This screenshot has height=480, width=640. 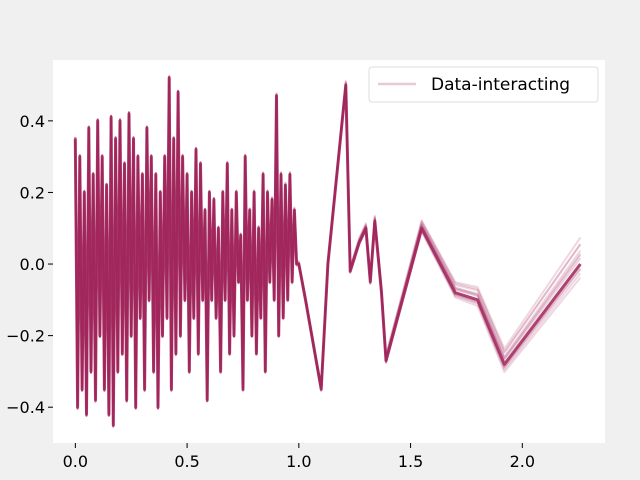 I want to click on x-axis: 0.0 0.5 1.0 1.5 2.0, so click(x=299, y=457).